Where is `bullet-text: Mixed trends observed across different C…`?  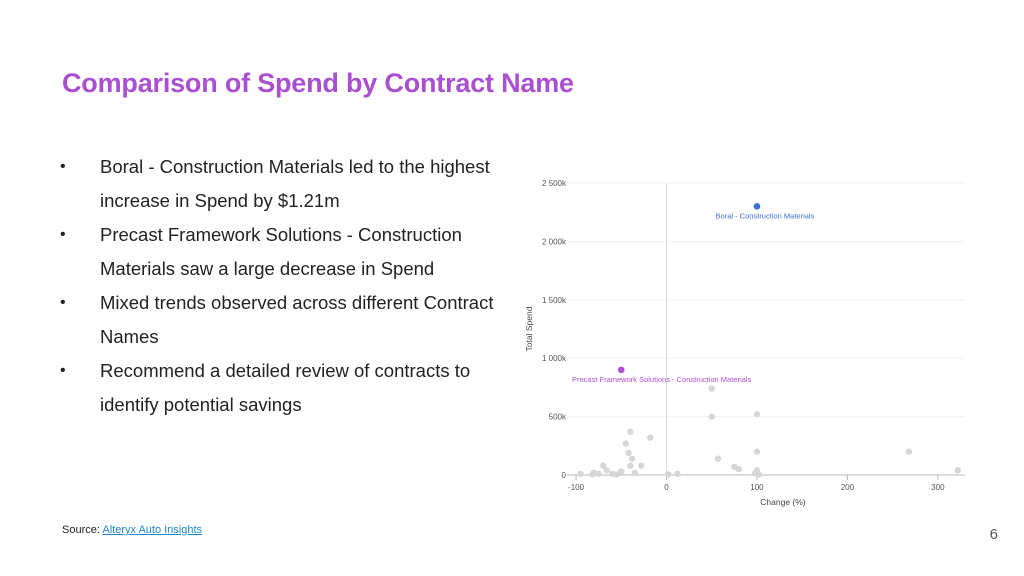
bullet-text: Mixed trends observed across different C… is located at coordinates (297, 319).